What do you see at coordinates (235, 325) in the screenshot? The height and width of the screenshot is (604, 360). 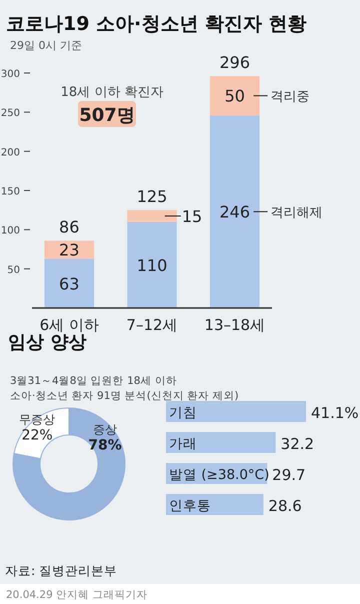 I see `x-tick-label: 13–18세` at bounding box center [235, 325].